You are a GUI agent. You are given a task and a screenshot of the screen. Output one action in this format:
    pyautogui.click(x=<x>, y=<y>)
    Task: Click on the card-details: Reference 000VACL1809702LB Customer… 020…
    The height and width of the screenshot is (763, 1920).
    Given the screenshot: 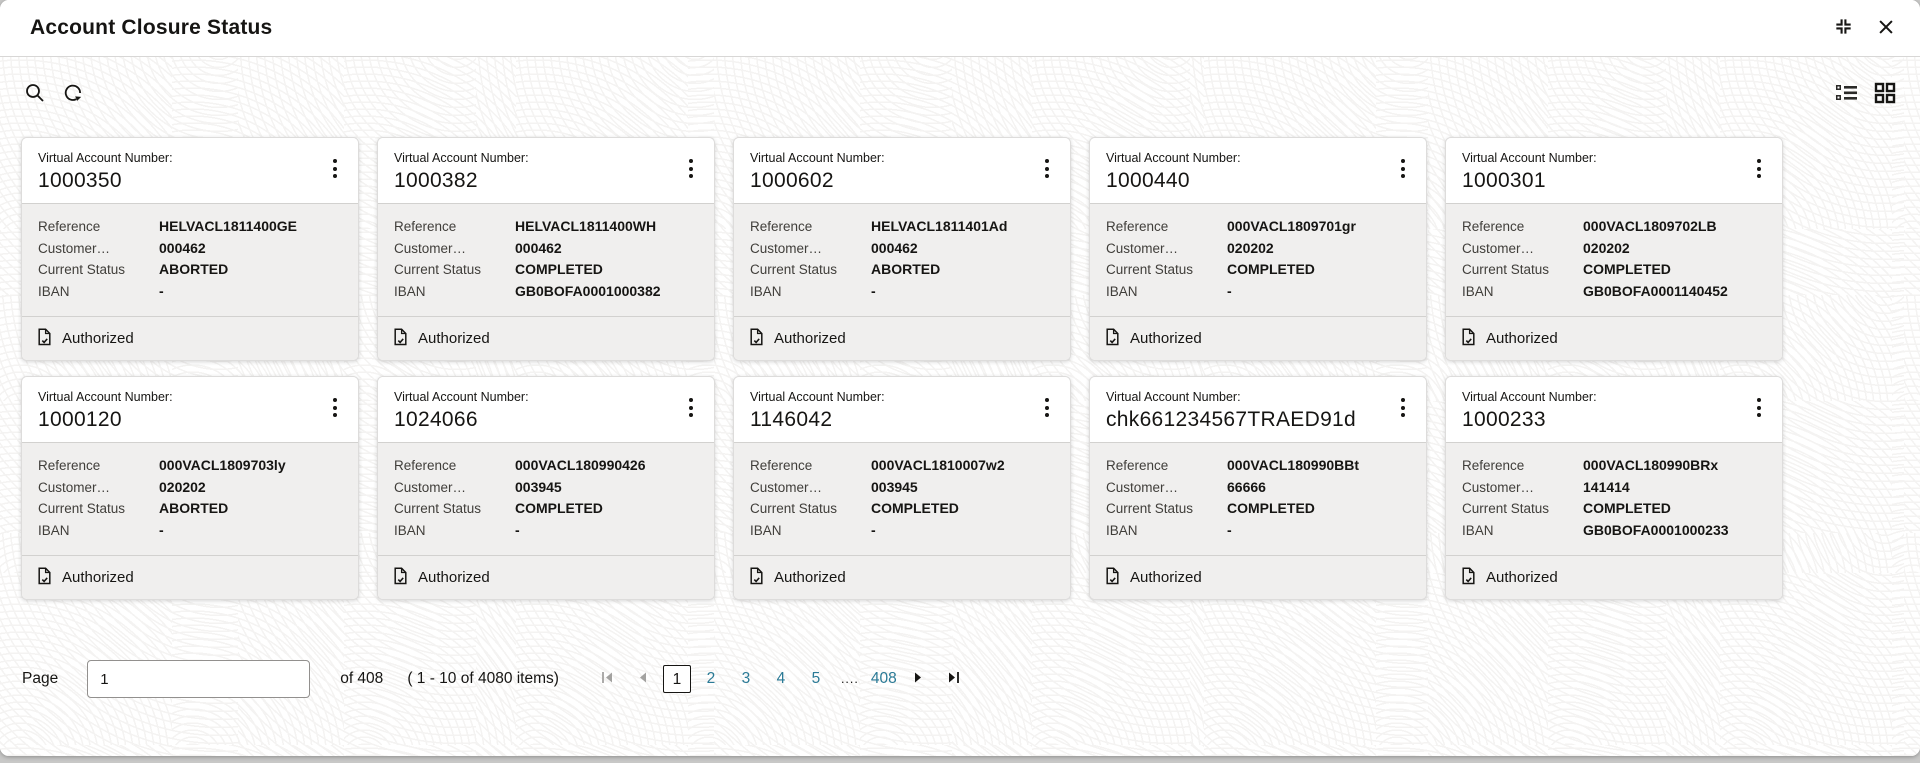 What is the action you would take?
    pyautogui.click(x=1614, y=259)
    